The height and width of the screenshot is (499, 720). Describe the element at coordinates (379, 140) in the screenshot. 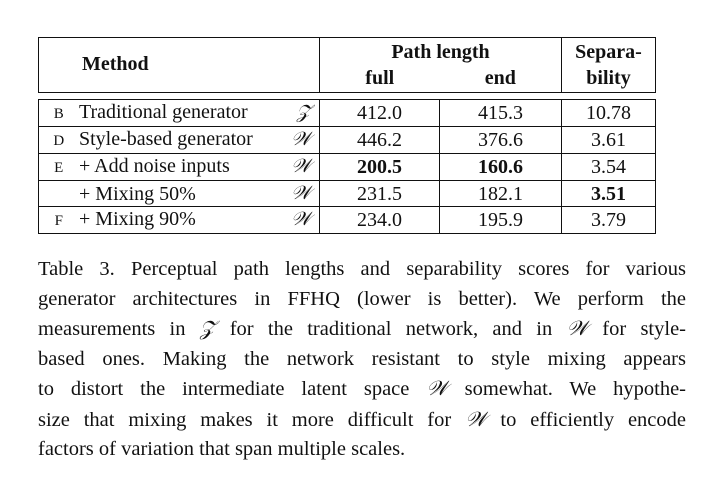

I see `full-value: 446.2` at that location.